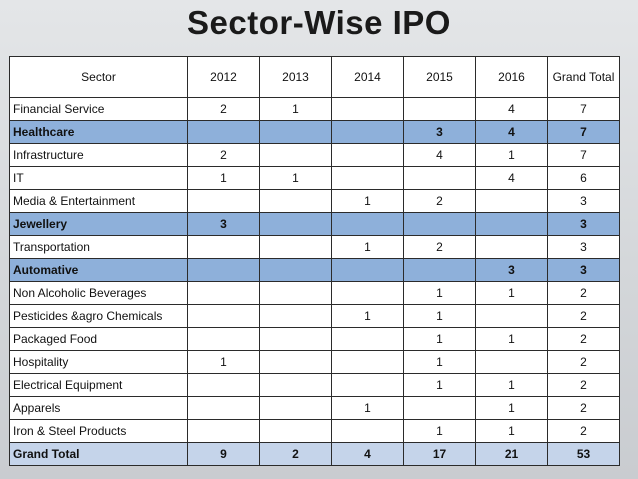 This screenshot has width=638, height=479. Describe the element at coordinates (98, 431) in the screenshot. I see `sector-cell: Iron & Steel Products` at that location.